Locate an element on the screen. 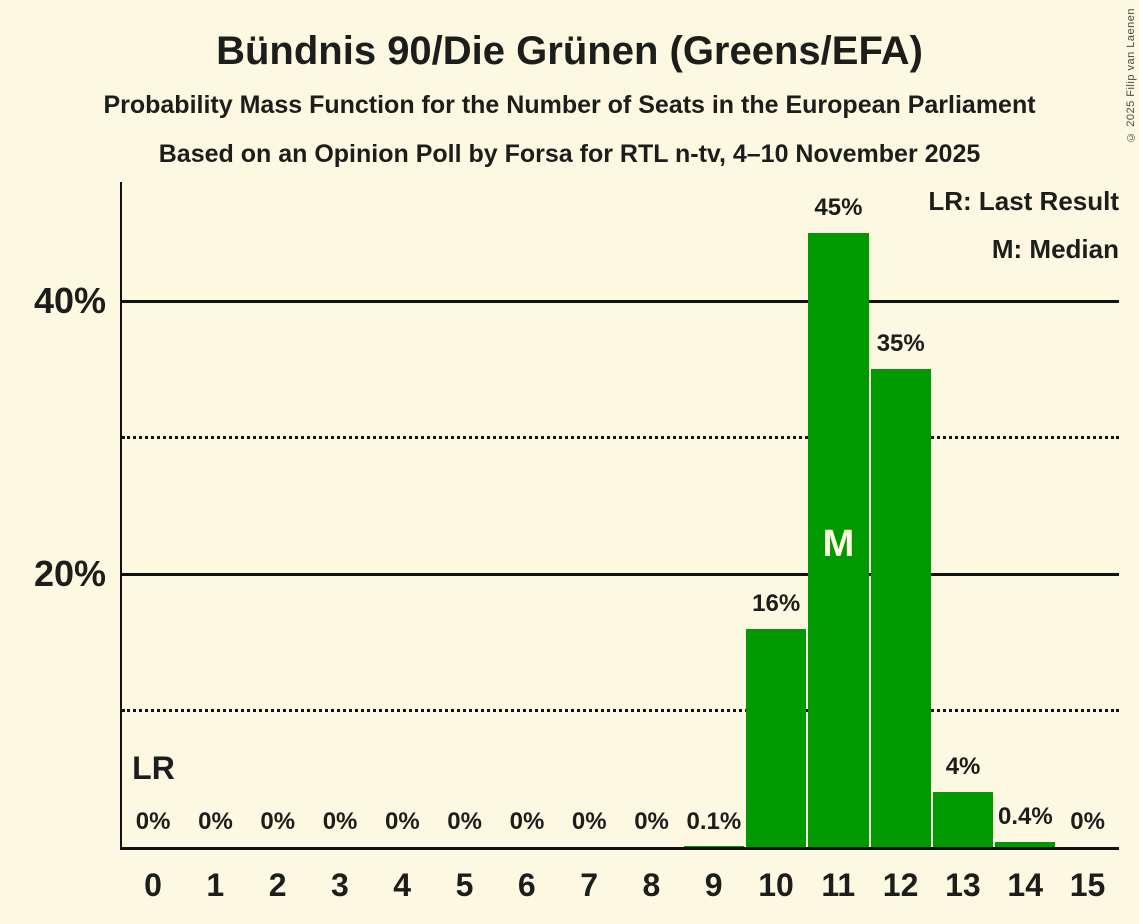 The height and width of the screenshot is (924, 1139). bar-value-label-seat-13: 4% is located at coordinates (963, 766).